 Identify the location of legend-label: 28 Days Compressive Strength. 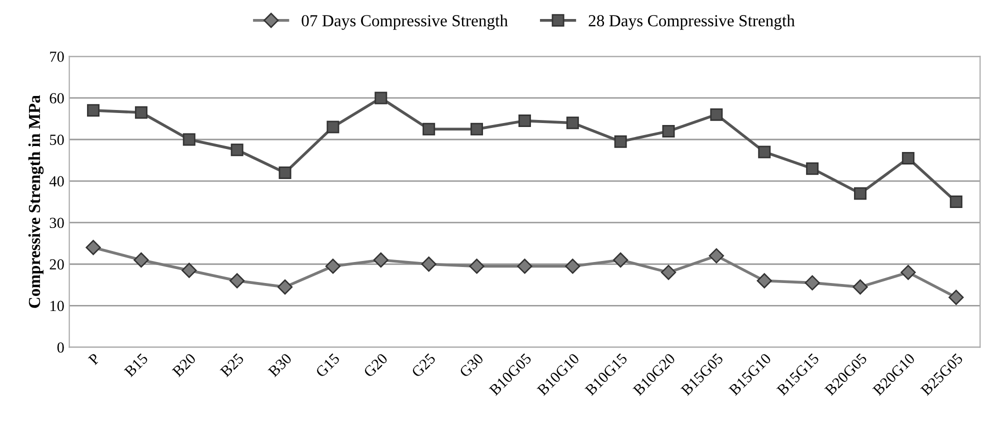
(691, 22).